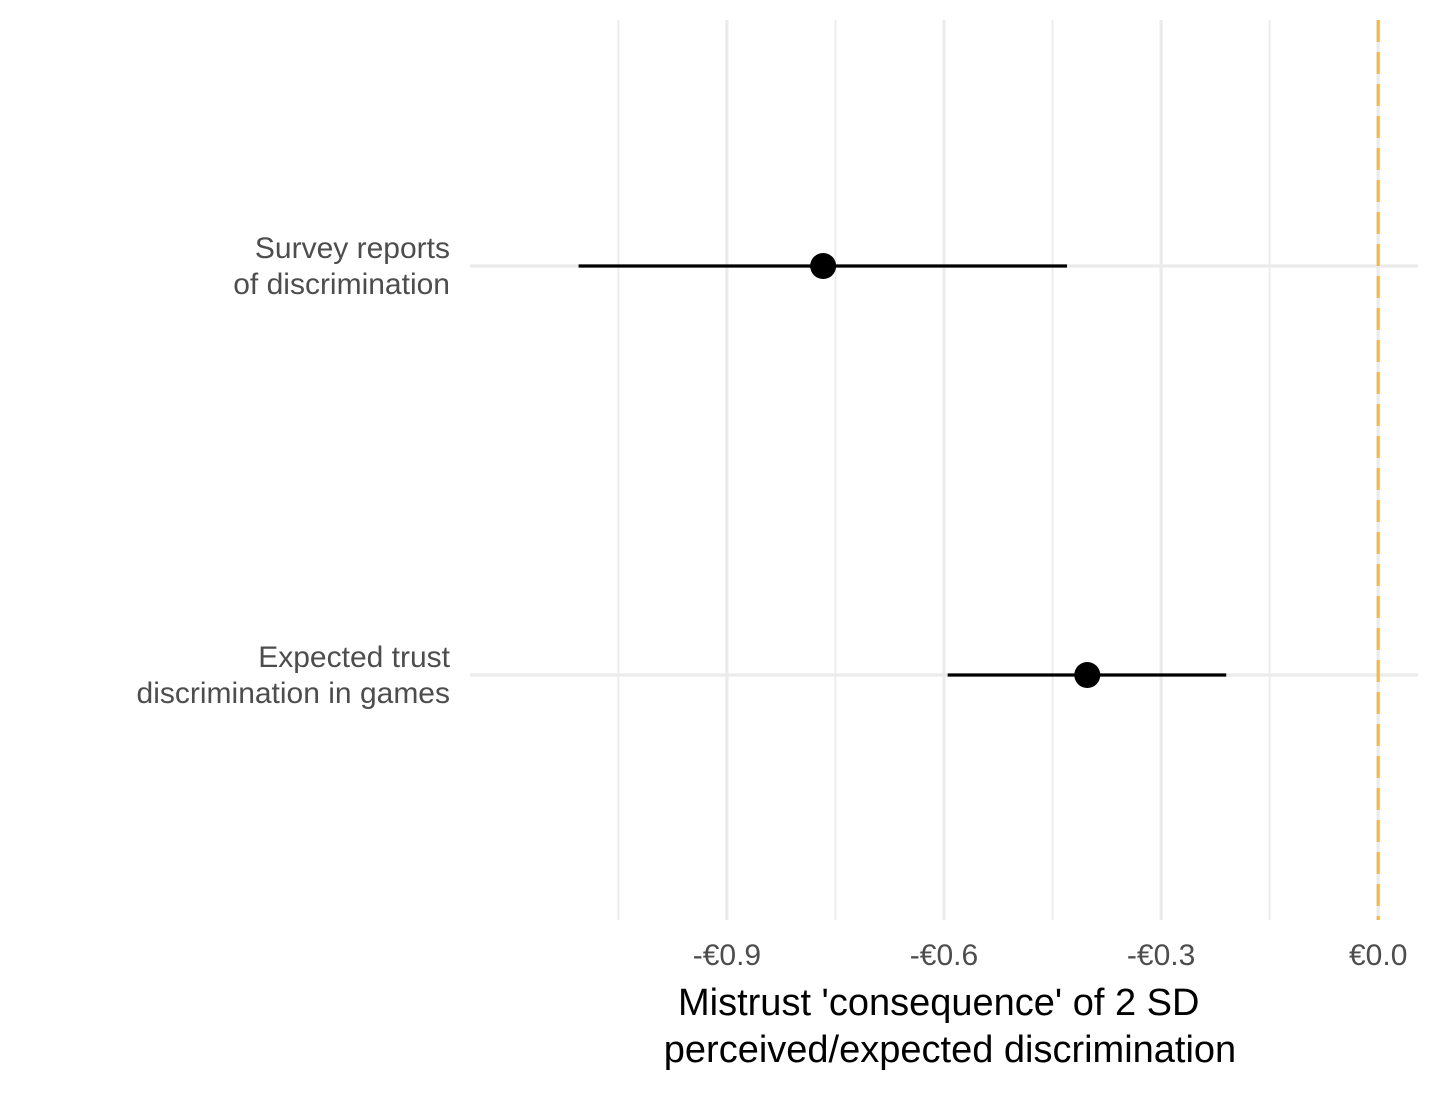  I want to click on category-label-line: of discrimination, so click(341, 284).